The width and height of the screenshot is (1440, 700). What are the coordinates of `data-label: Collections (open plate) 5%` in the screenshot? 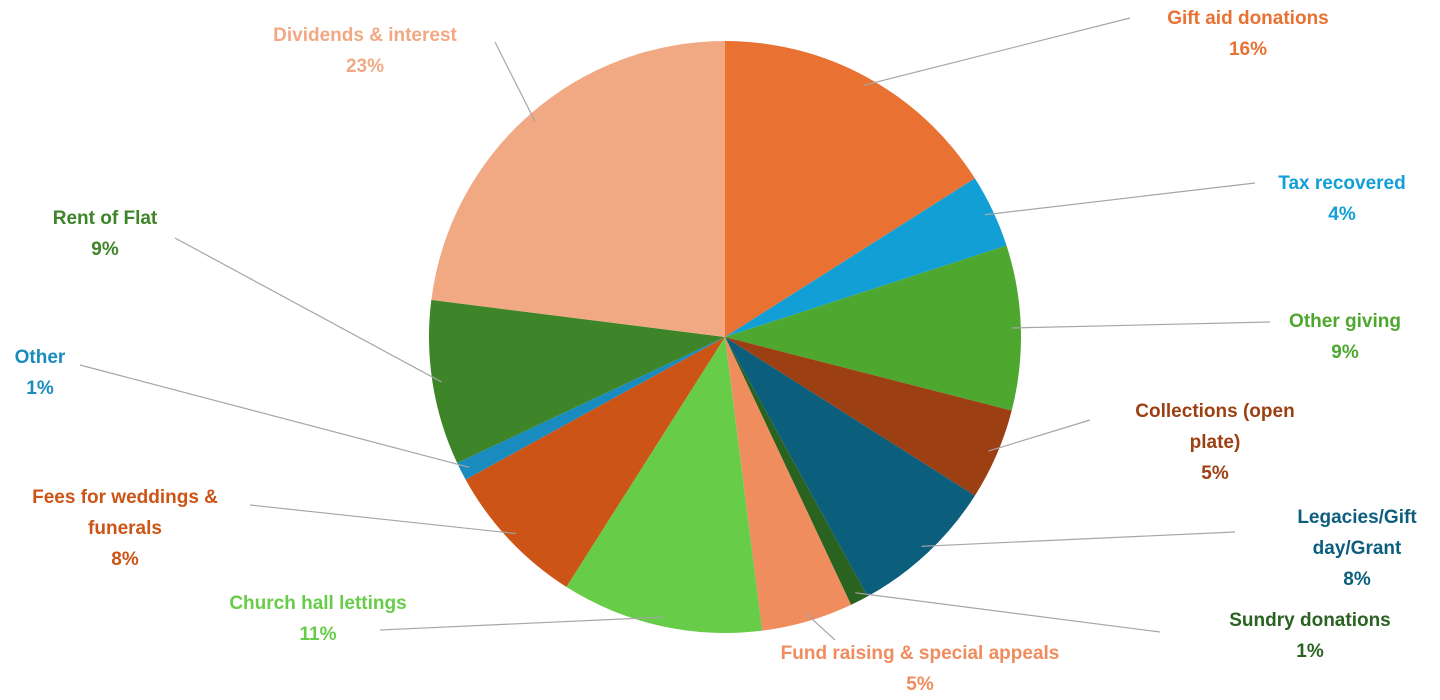 It's located at (1215, 442).